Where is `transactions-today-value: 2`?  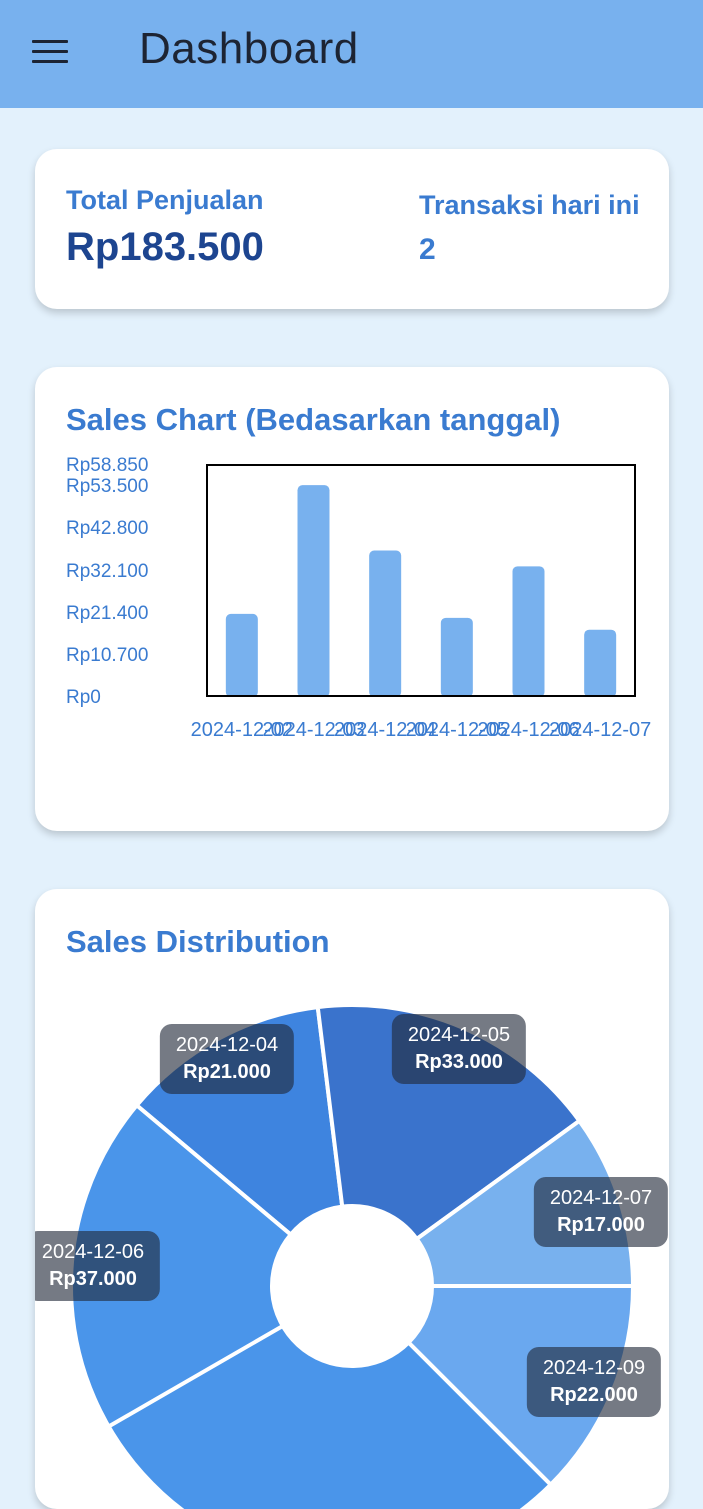
transactions-today-value: 2 is located at coordinates (427, 249).